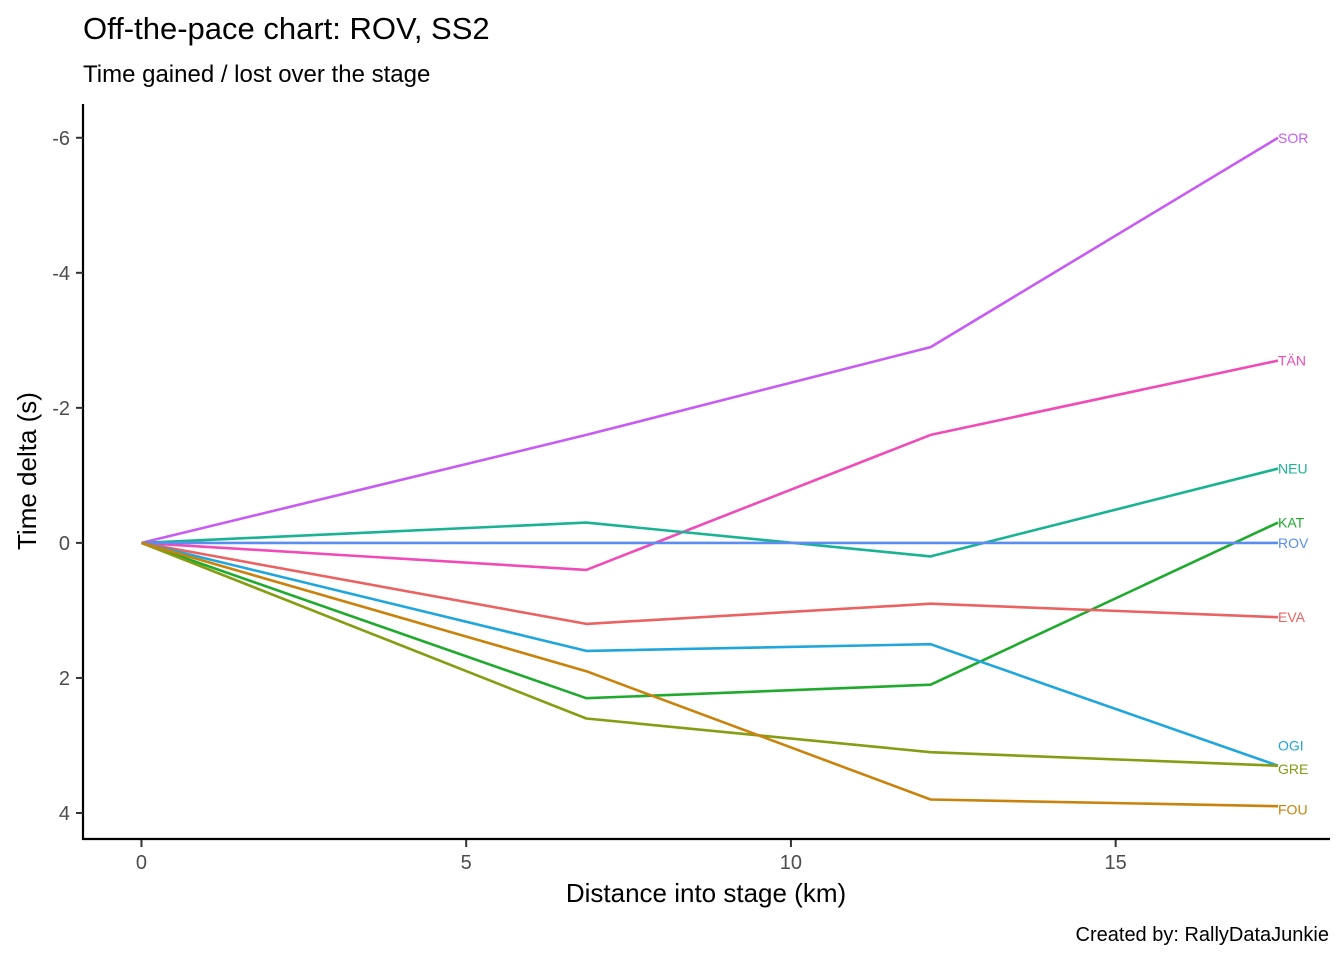  What do you see at coordinates (1293, 769) in the screenshot?
I see `end-label: GRE` at bounding box center [1293, 769].